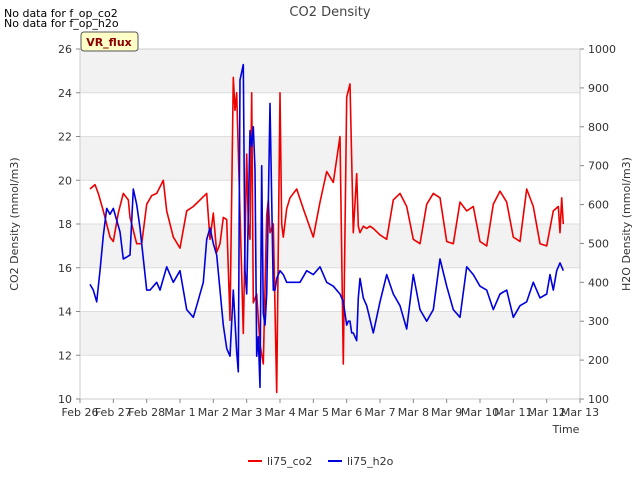 Image resolution: width=640 pixels, height=480 pixels. I want to click on y2-tick-label: 300, so click(598, 321).